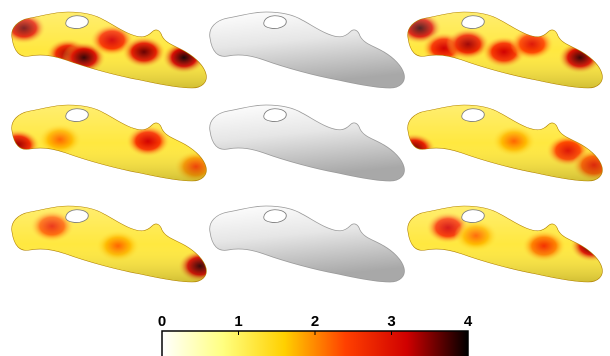 The image size is (610, 356). I want to click on colorbar-tick-label-2: 2, so click(315, 321).